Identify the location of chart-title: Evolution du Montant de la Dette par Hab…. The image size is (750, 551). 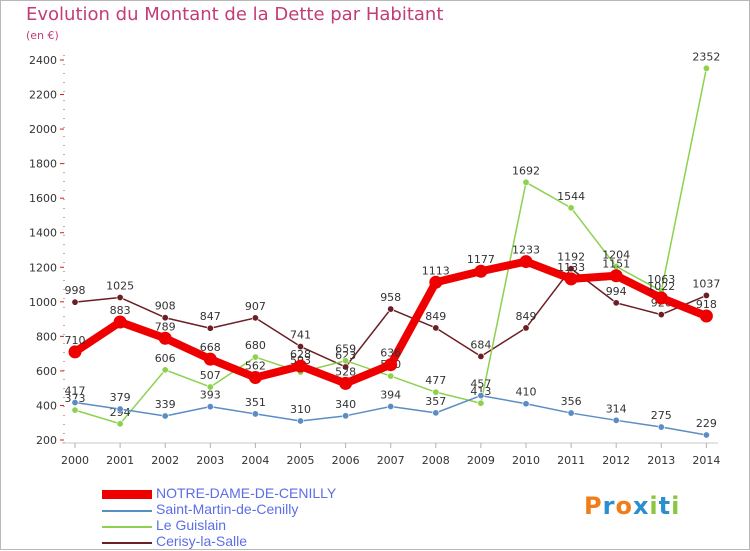
(235, 14).